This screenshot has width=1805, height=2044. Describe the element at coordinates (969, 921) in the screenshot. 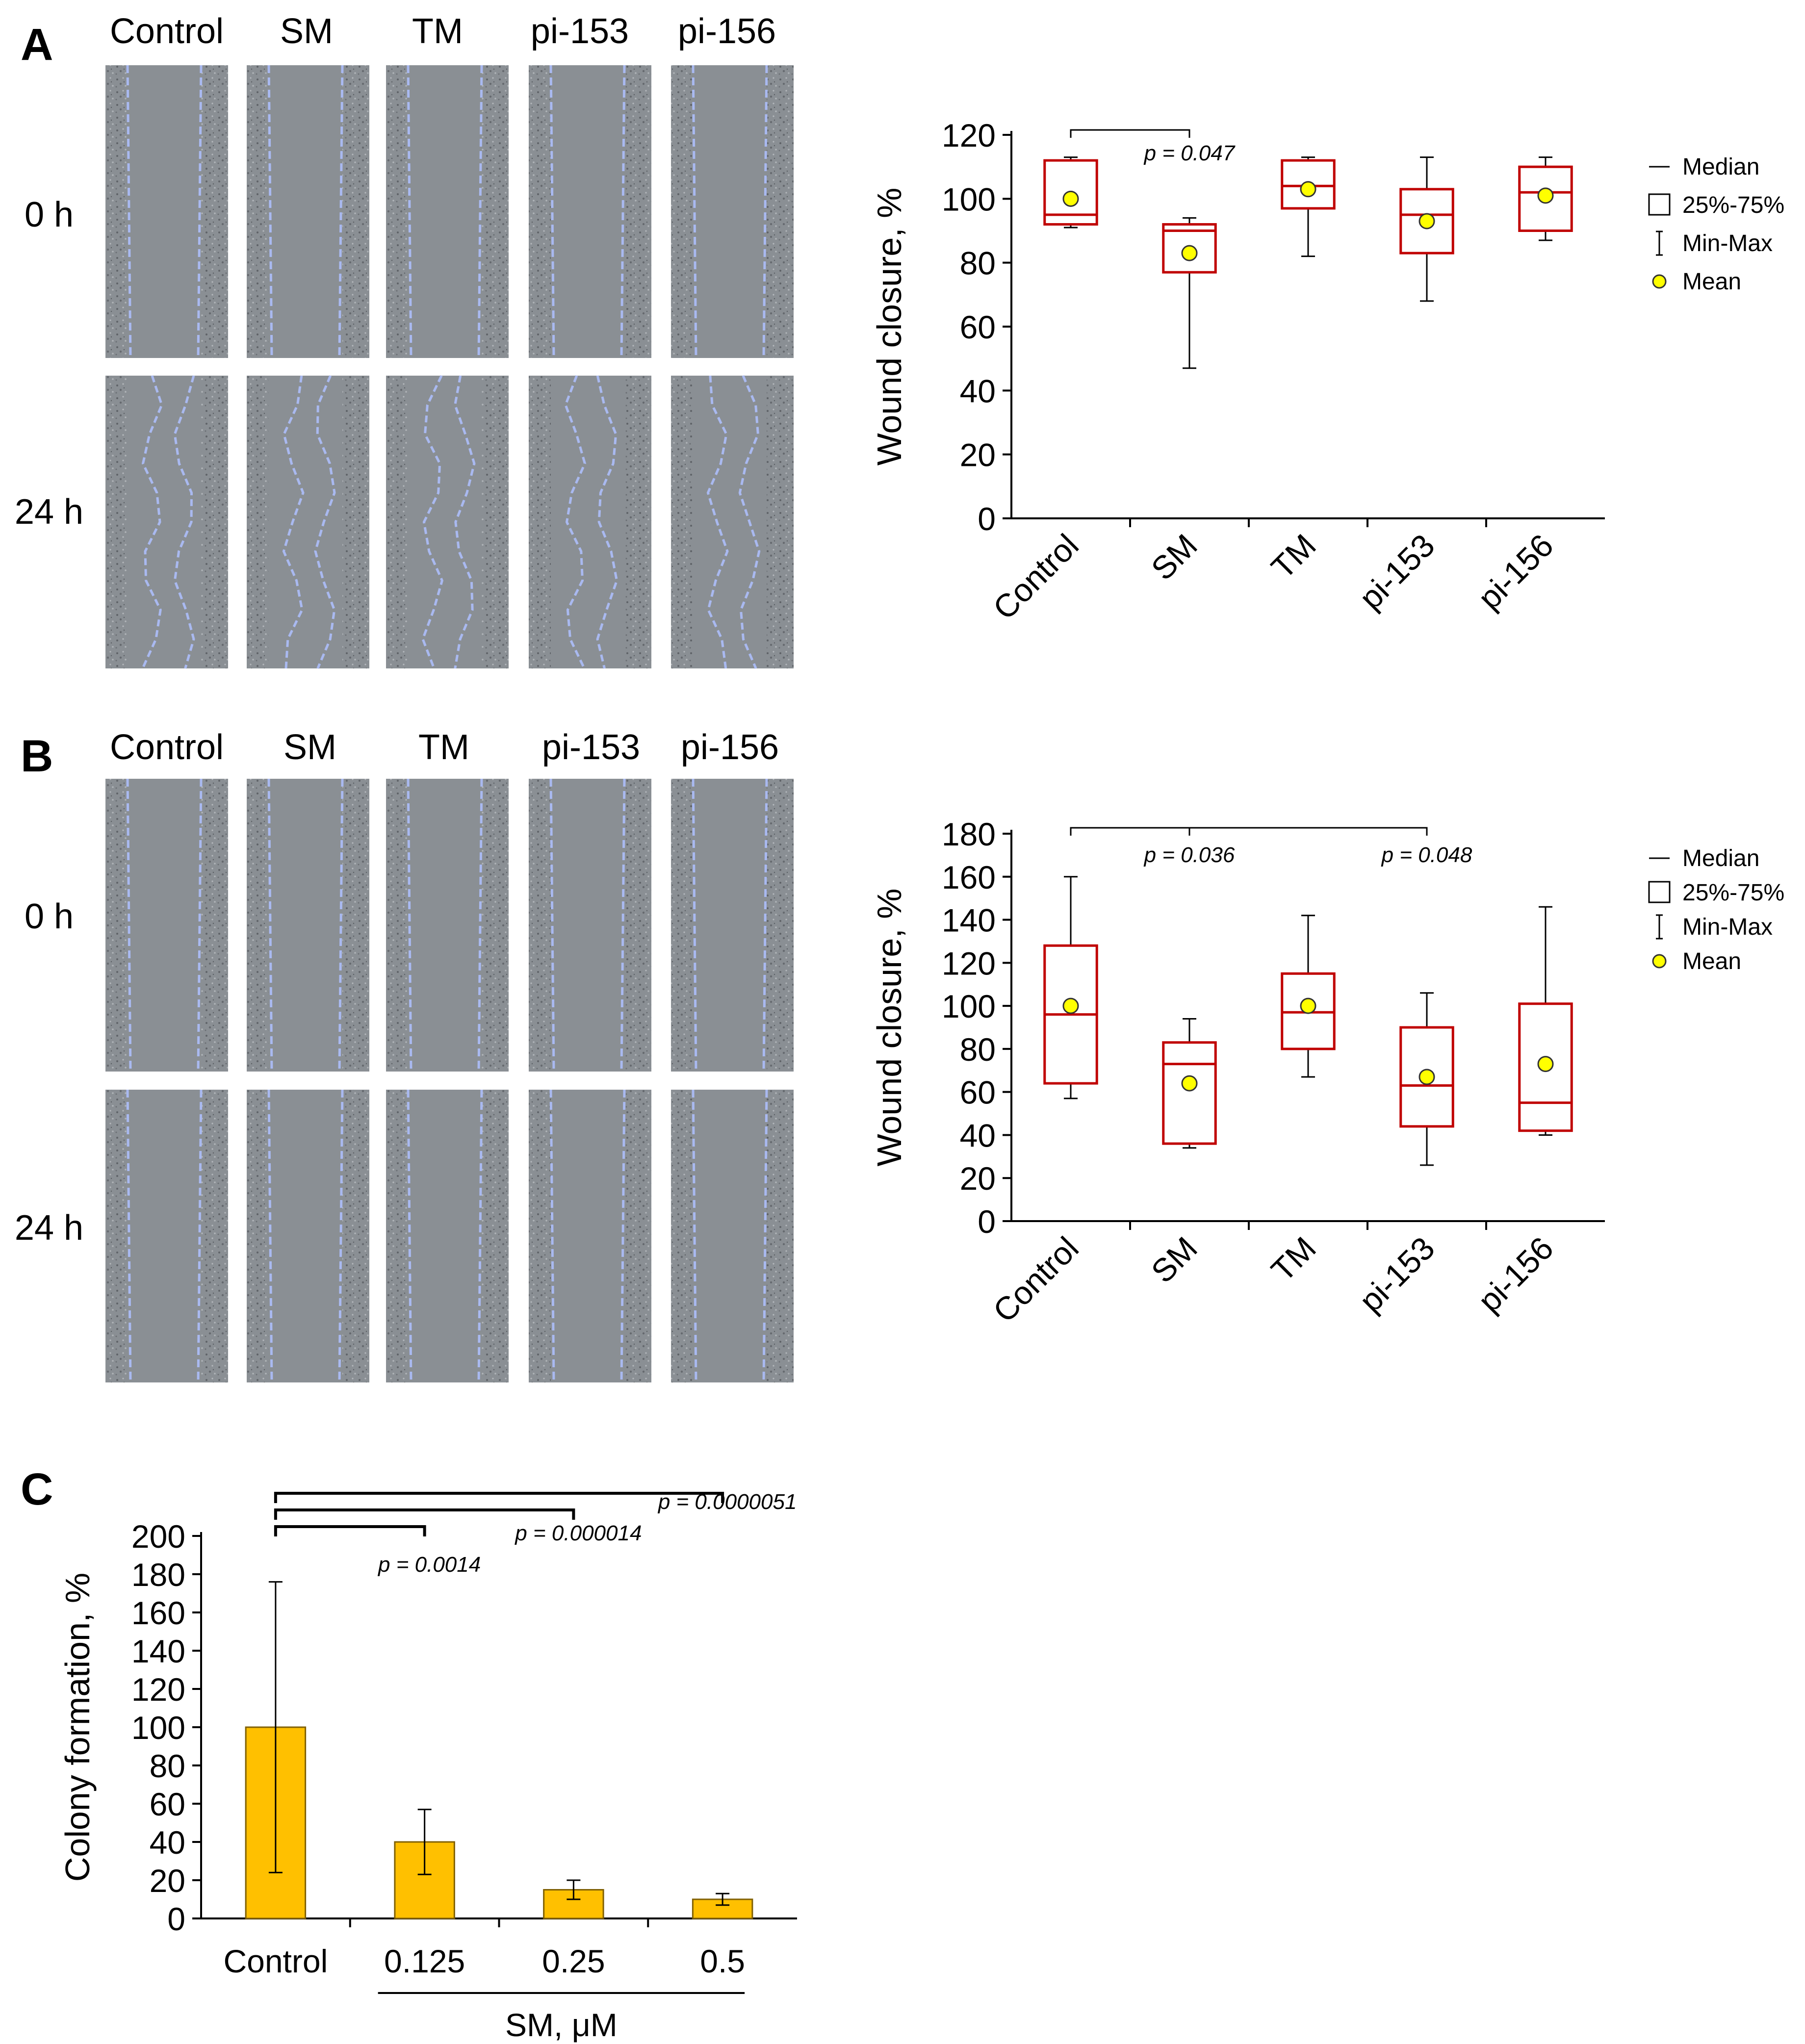

I see `y-tick-label: 140` at that location.